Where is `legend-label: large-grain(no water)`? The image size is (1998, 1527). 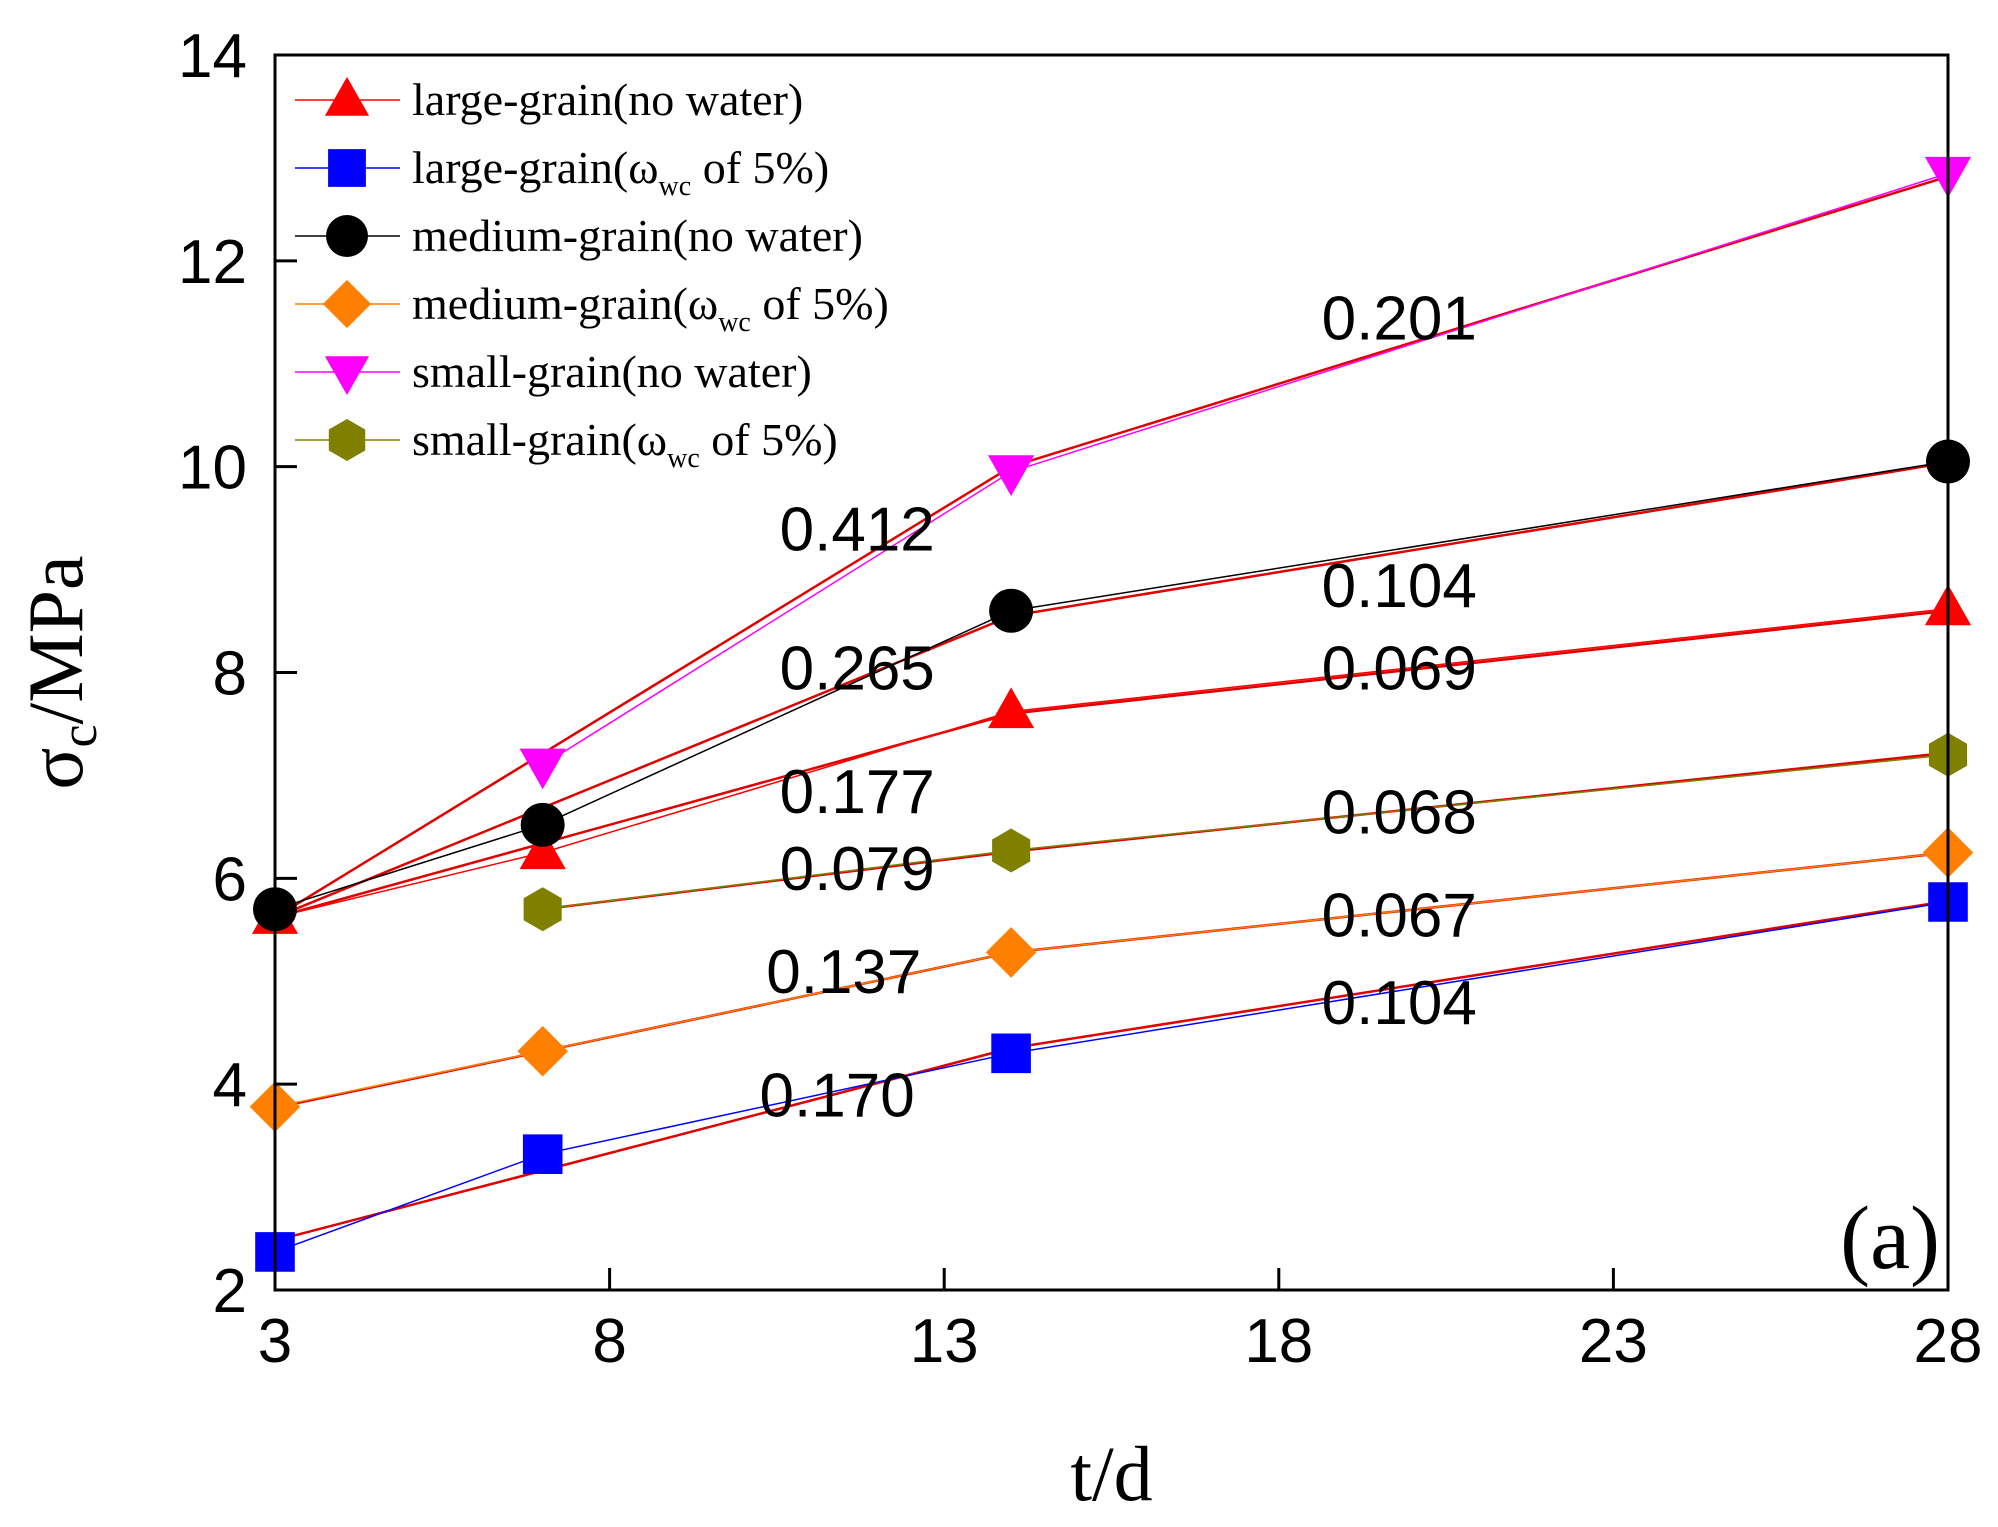
legend-label: large-grain(no water) is located at coordinates (607, 99).